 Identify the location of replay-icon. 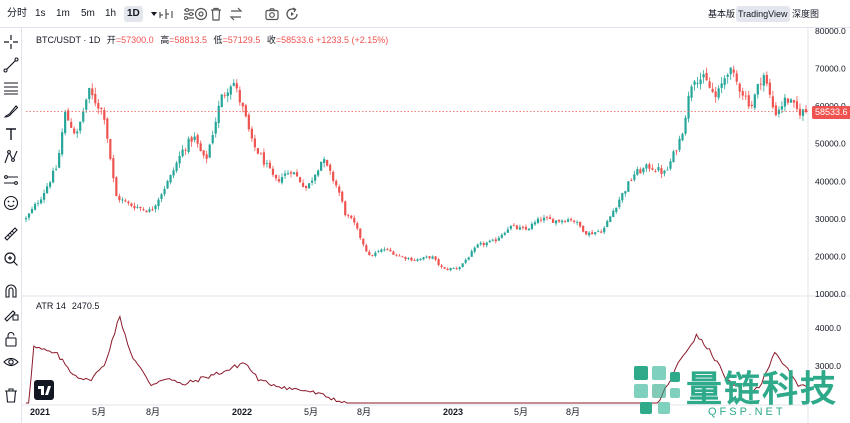
(292, 14).